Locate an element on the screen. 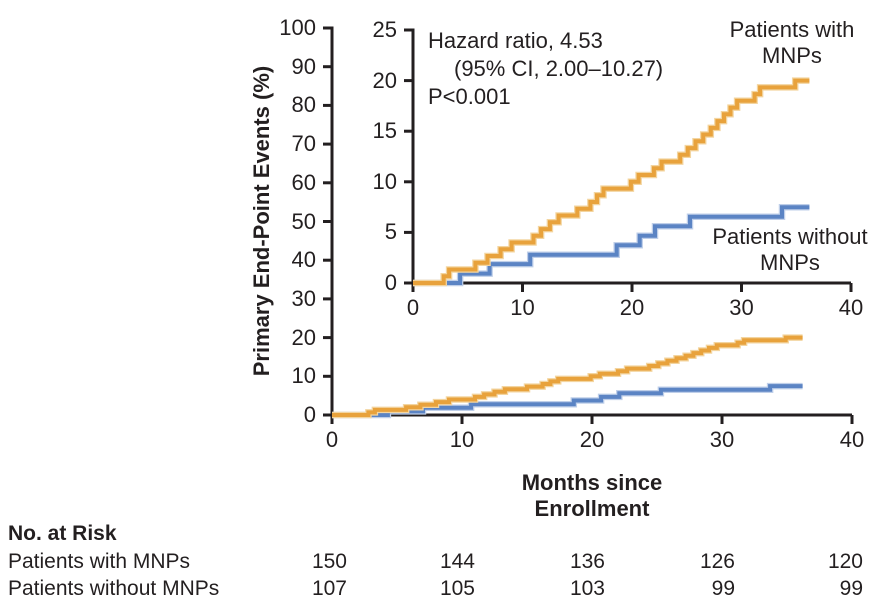 This screenshot has height=615, width=882. tick-label: 90 is located at coordinates (303, 66).